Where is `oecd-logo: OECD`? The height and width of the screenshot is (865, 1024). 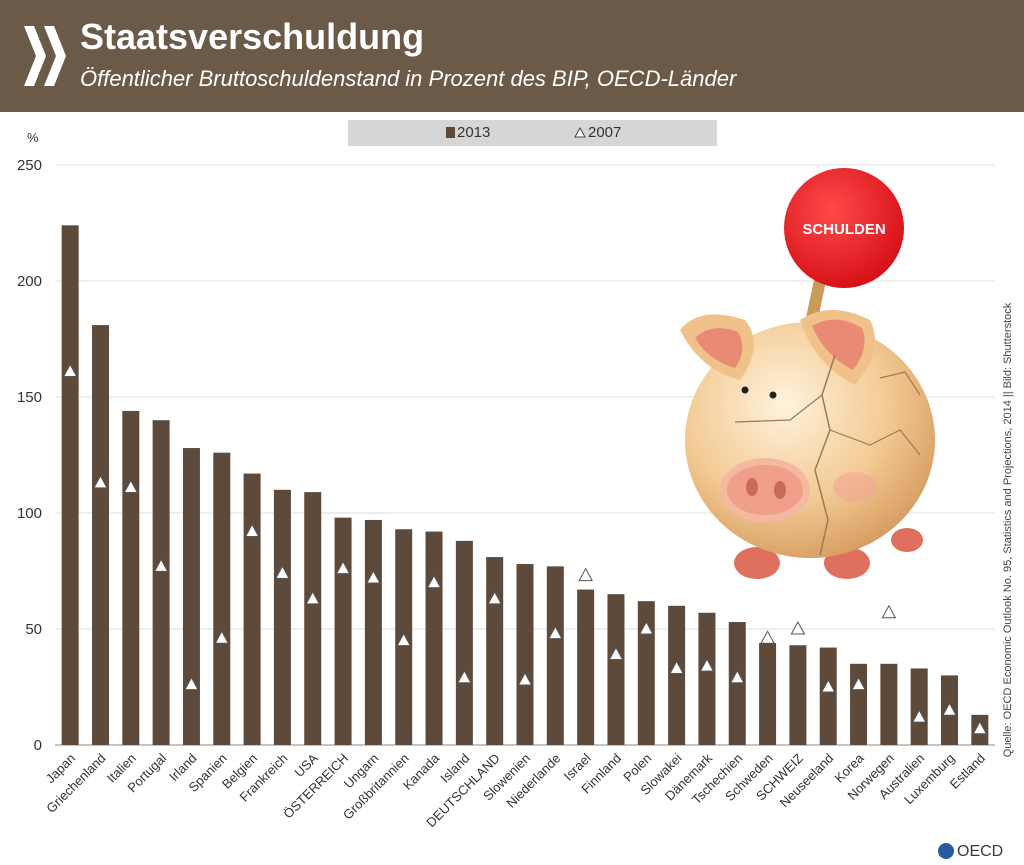
oecd-logo: OECD is located at coordinates (970, 852).